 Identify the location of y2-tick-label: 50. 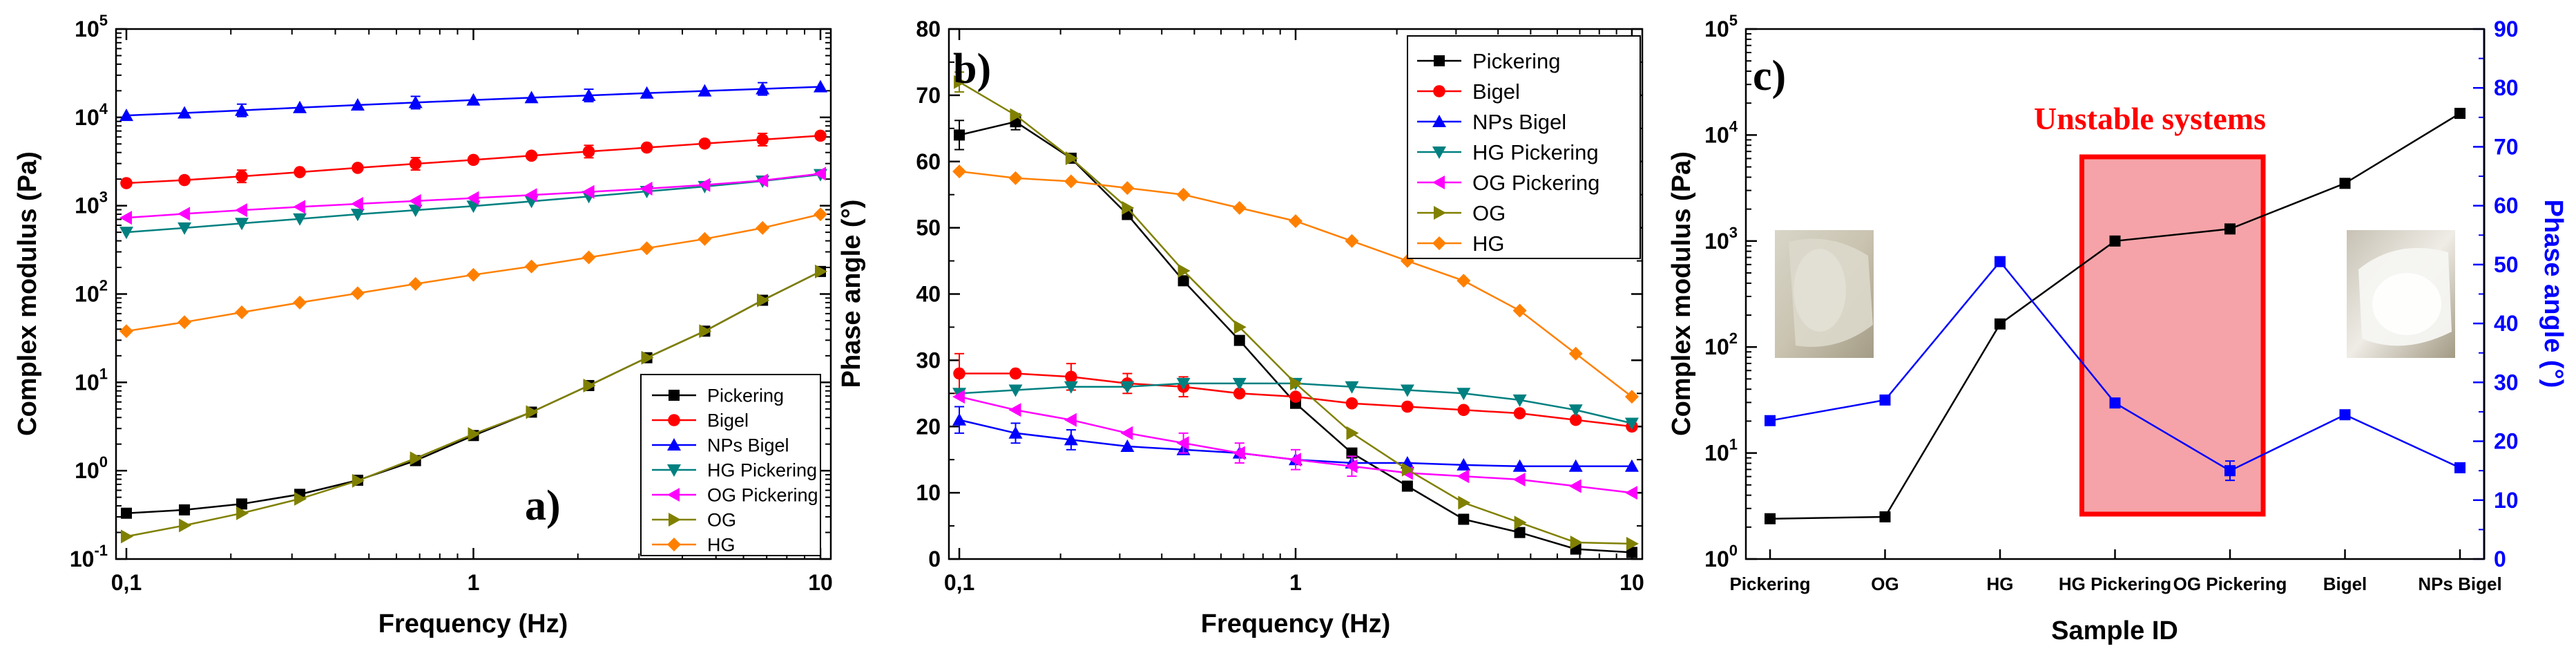
(2506, 264).